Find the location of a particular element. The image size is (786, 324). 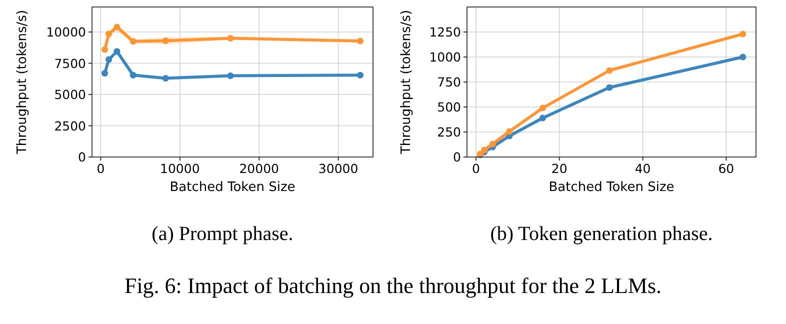

y-tick-label: 1250 is located at coordinates (445, 32).